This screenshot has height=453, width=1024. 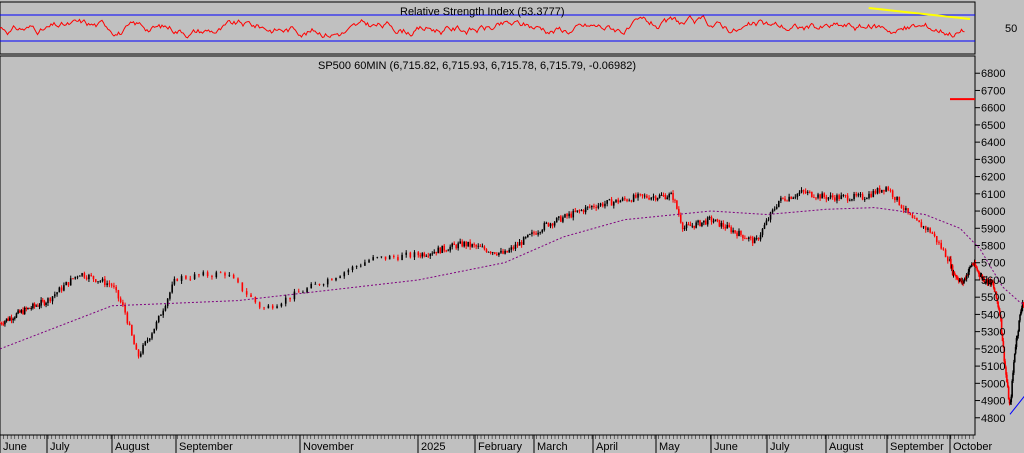 I want to click on y-tick-label: 5400, so click(x=993, y=315).